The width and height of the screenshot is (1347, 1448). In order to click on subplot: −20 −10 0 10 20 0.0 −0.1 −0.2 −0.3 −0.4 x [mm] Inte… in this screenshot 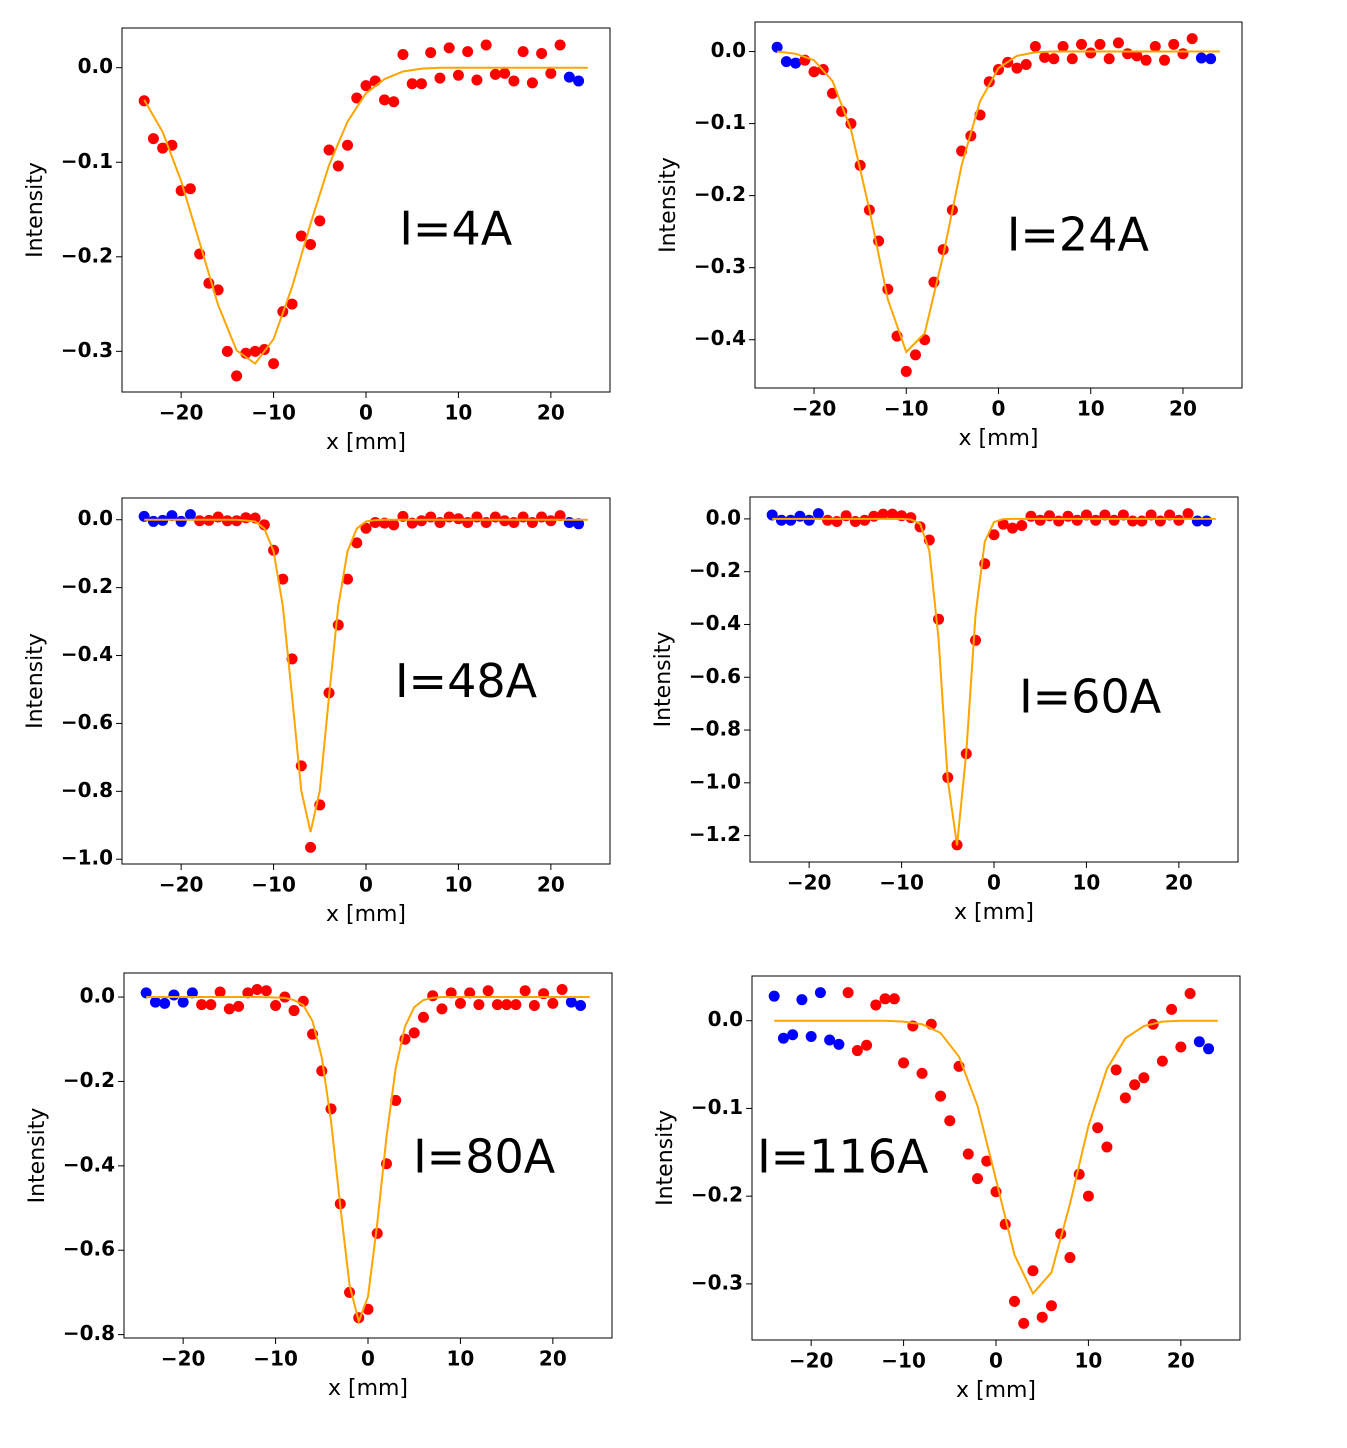, I will do `click(949, 236)`.